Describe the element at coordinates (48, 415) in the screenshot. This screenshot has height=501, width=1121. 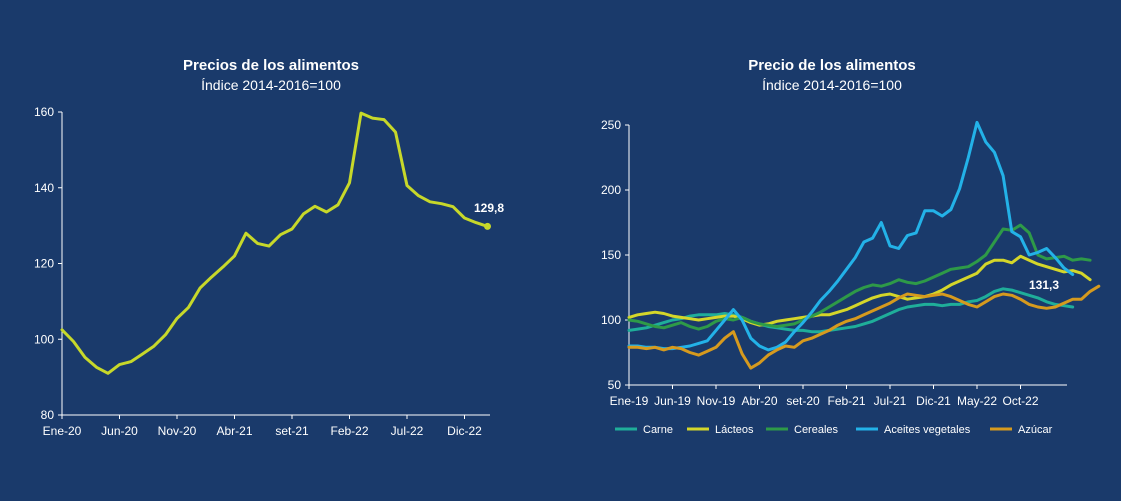
I see `chart1-y-tick-label: 80` at that location.